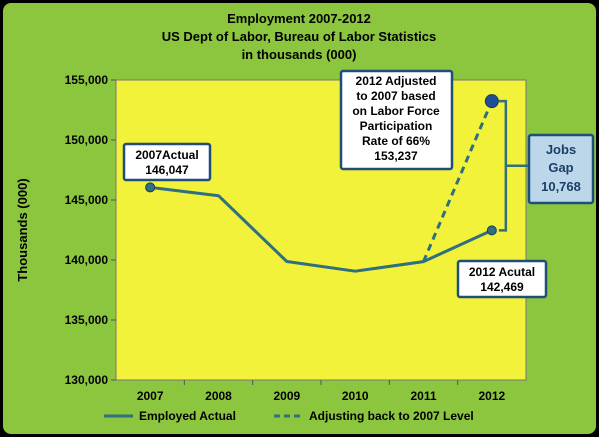 This screenshot has height=437, width=599. I want to click on marker-2007-actual, so click(150, 187).